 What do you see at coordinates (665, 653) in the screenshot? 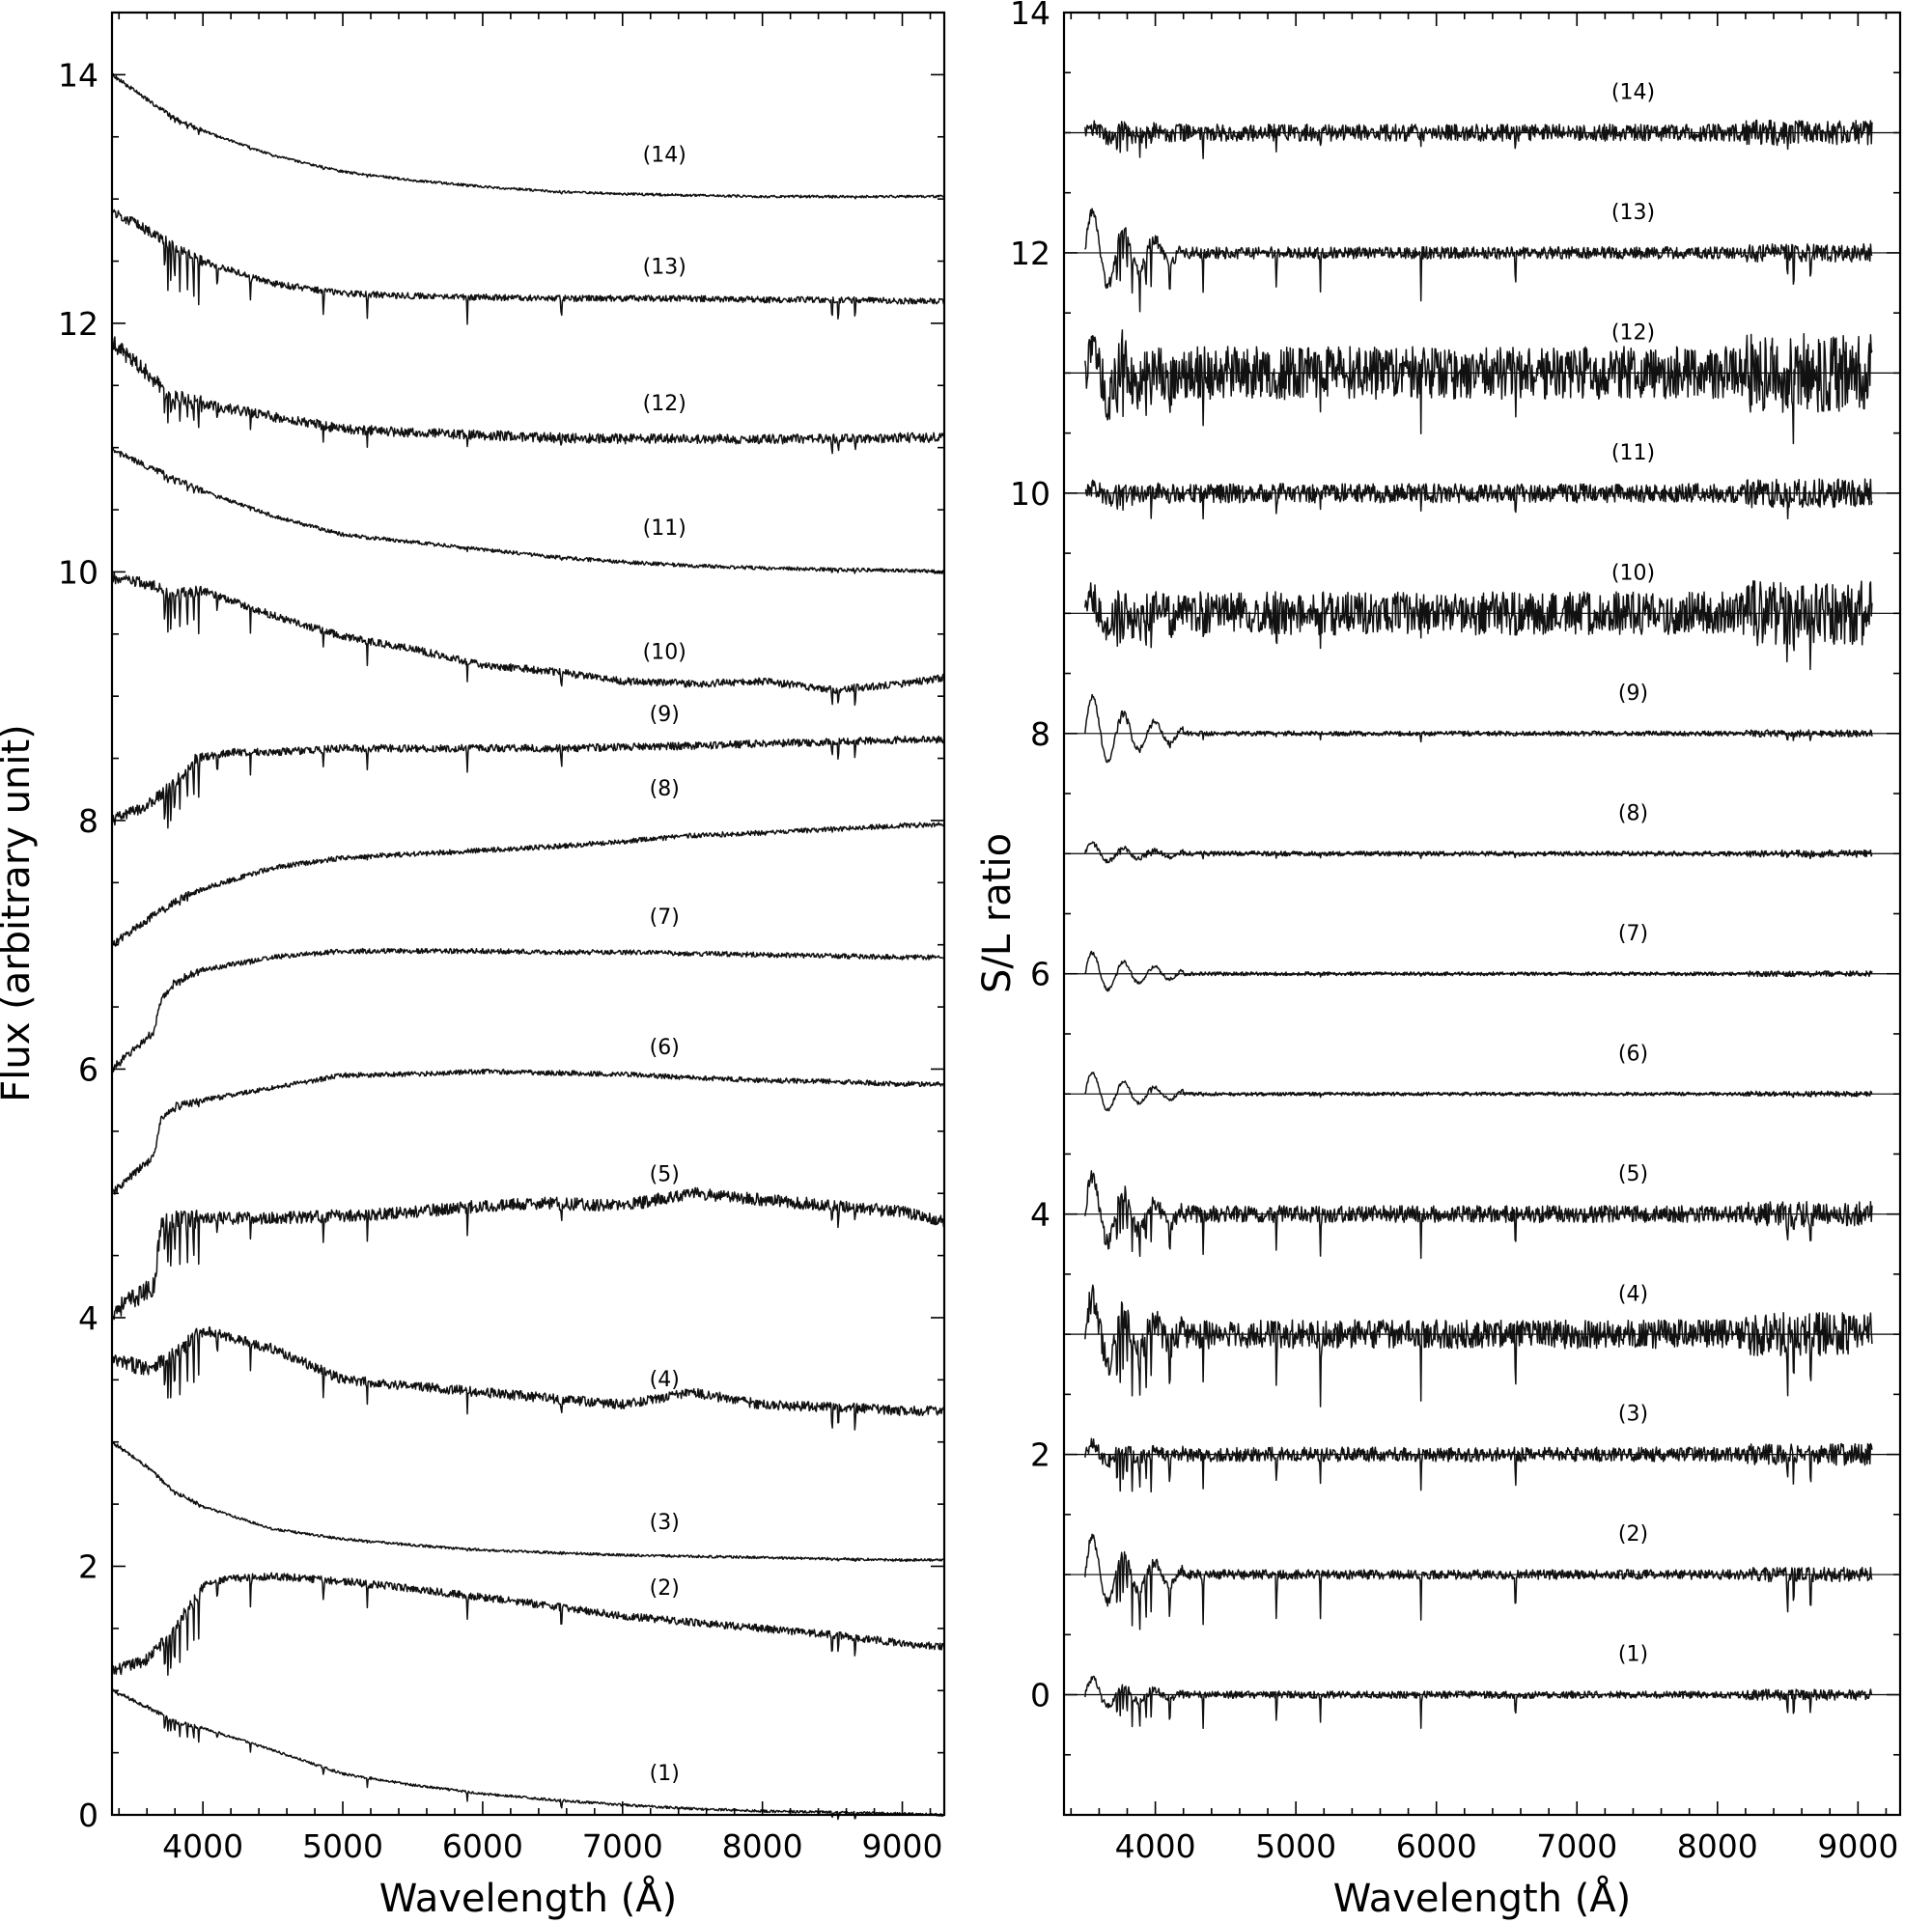
I see `flux-series-label: (10)` at bounding box center [665, 653].